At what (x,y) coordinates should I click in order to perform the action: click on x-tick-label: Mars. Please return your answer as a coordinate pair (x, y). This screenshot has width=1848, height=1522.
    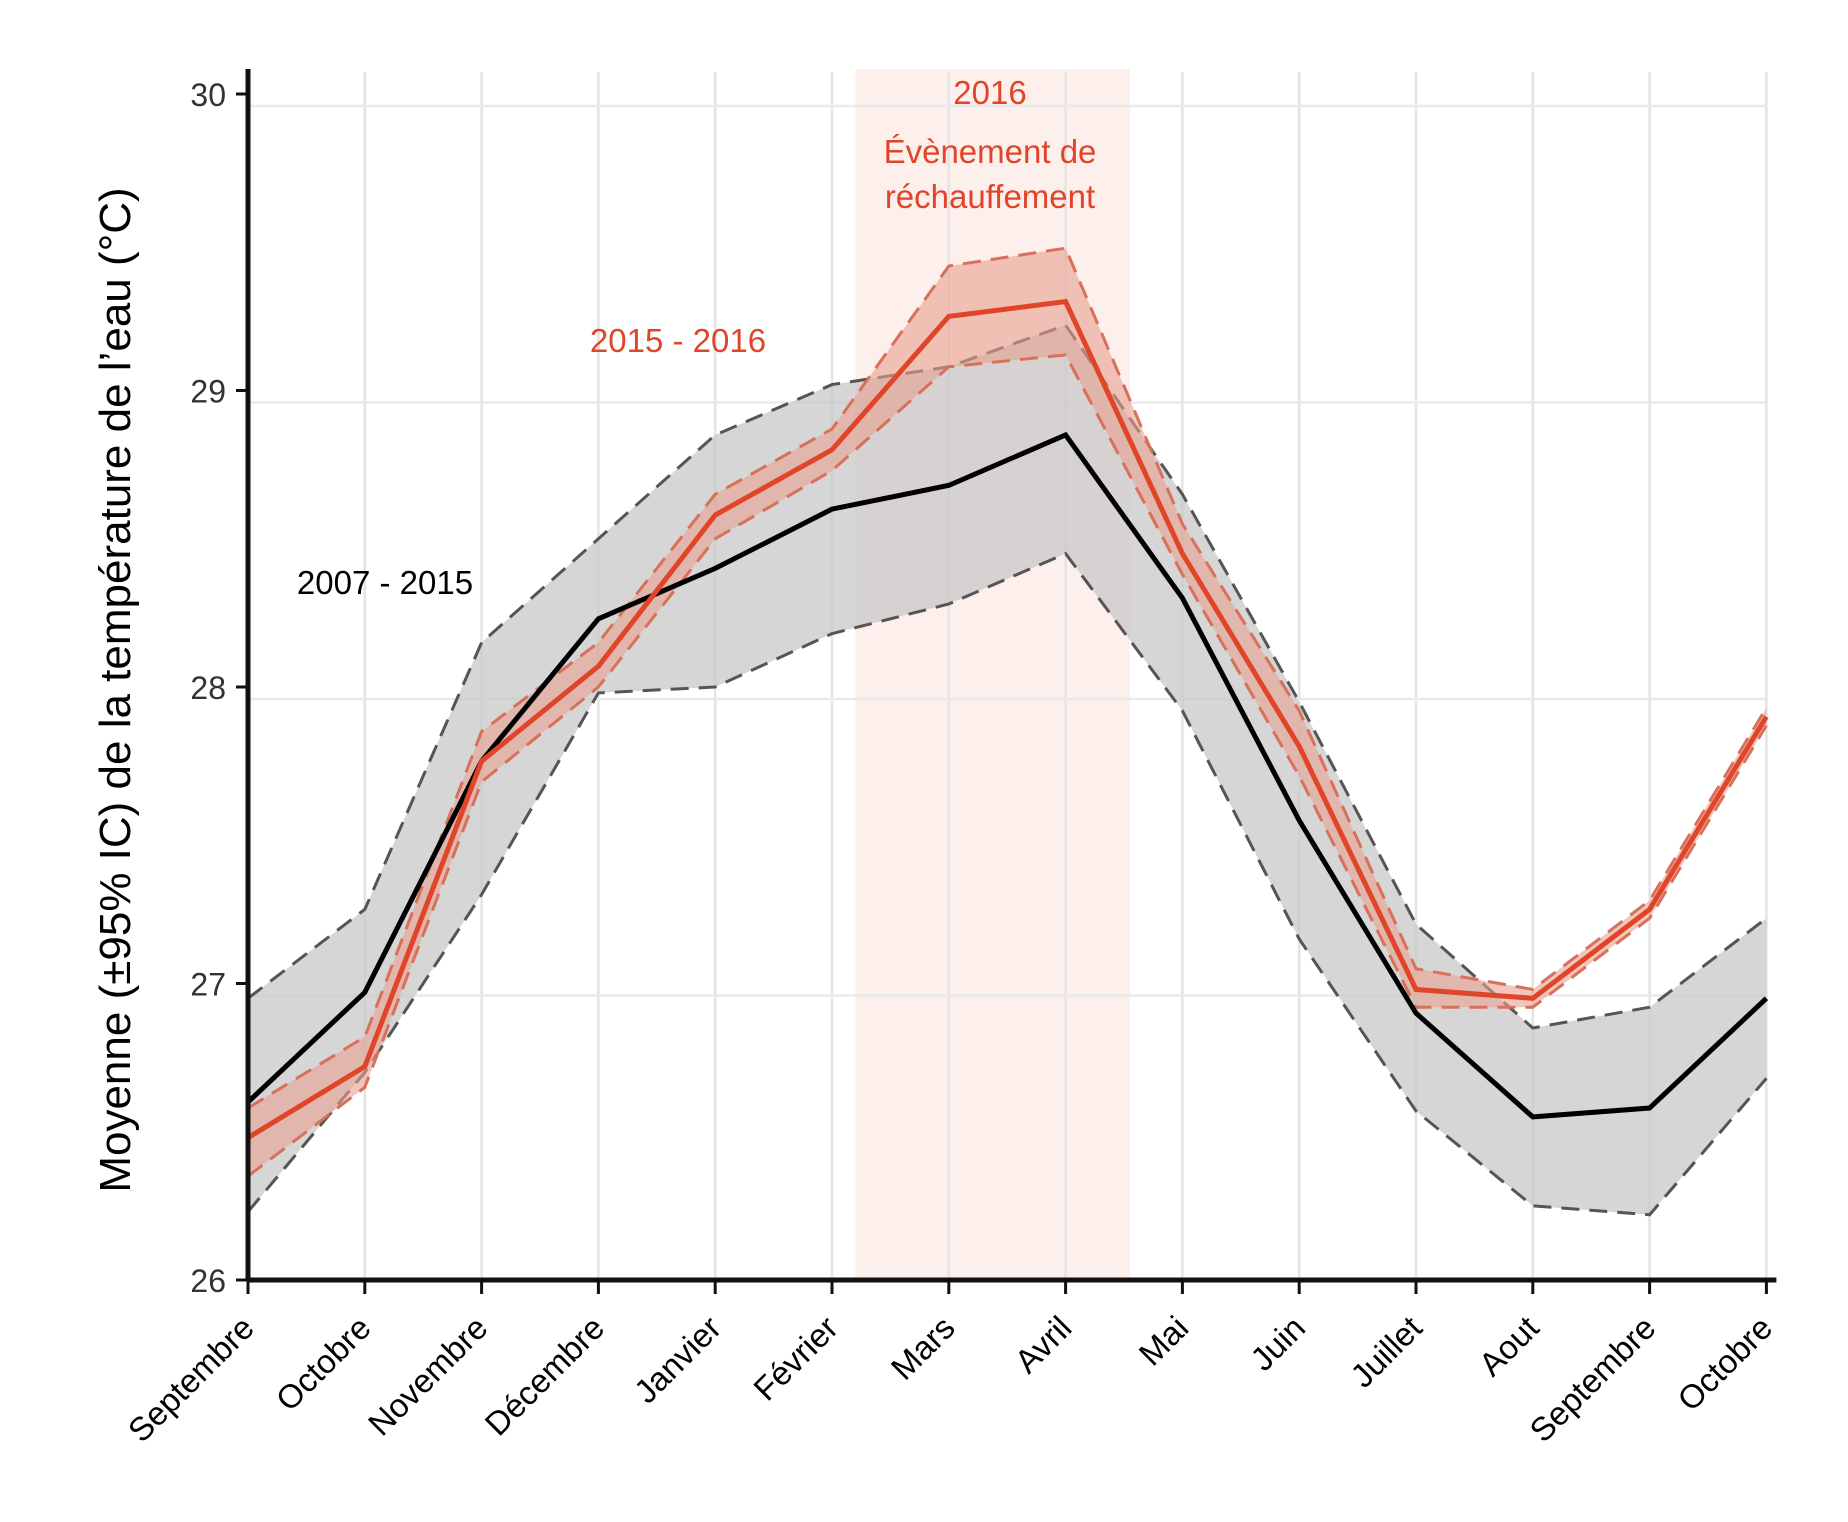
    Looking at the image, I should click on (923, 1348).